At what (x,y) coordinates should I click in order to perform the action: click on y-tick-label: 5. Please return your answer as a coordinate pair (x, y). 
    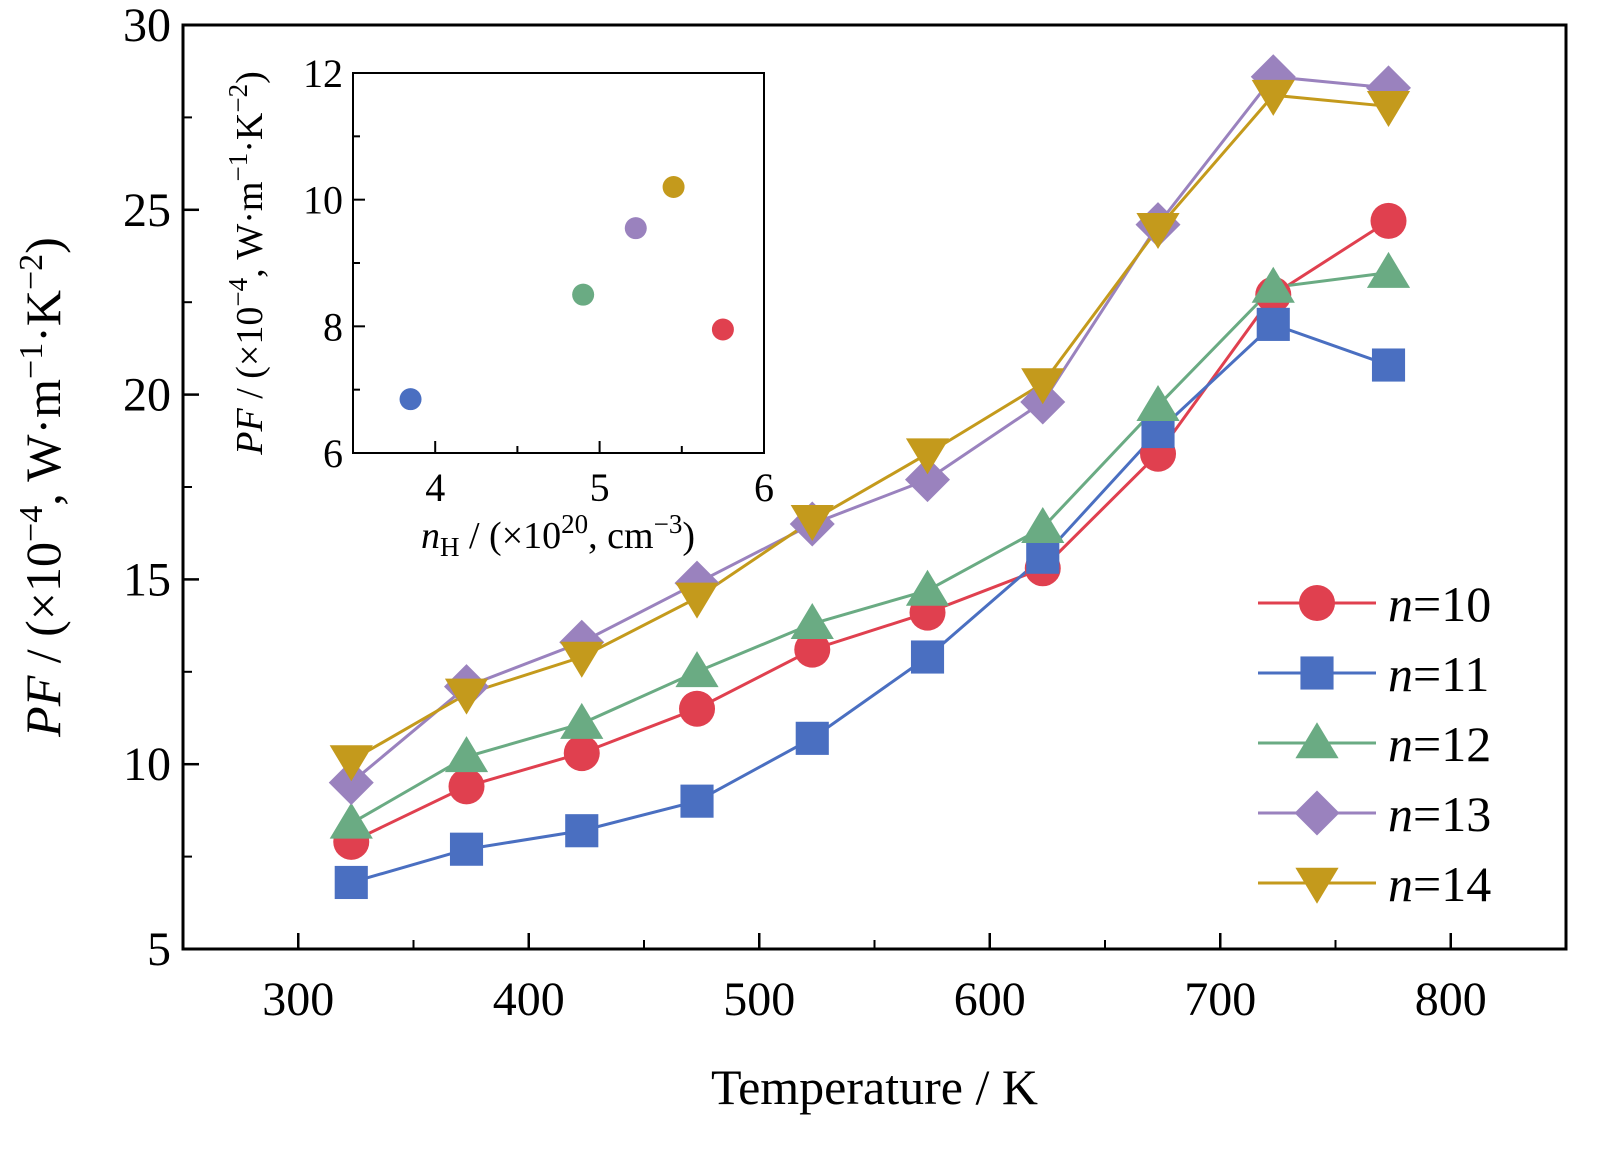
    Looking at the image, I should click on (159, 949).